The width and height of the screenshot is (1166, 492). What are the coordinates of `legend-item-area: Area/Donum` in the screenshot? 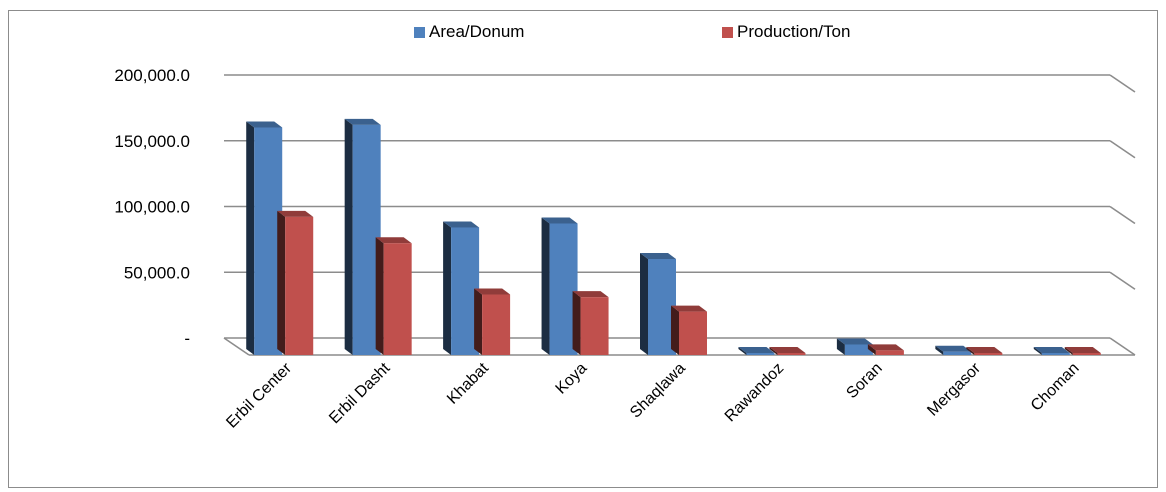 It's located at (469, 32).